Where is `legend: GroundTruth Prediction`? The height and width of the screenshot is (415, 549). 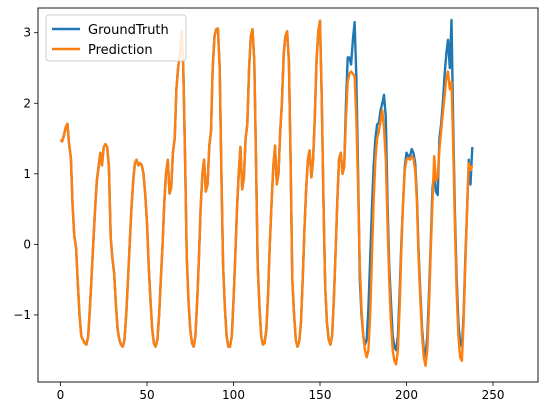
legend: GroundTruth Prediction is located at coordinates (116, 38).